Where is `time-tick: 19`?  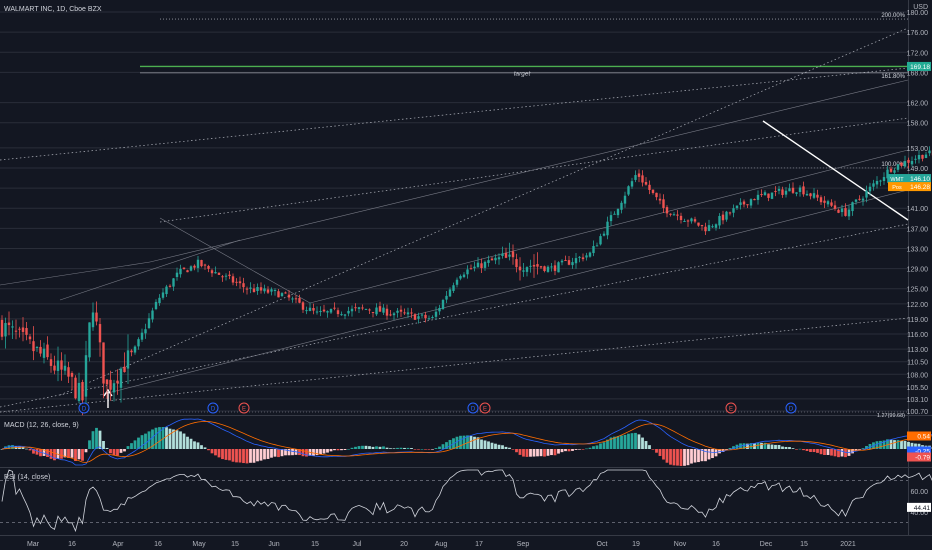
time-tick: 19 is located at coordinates (636, 544).